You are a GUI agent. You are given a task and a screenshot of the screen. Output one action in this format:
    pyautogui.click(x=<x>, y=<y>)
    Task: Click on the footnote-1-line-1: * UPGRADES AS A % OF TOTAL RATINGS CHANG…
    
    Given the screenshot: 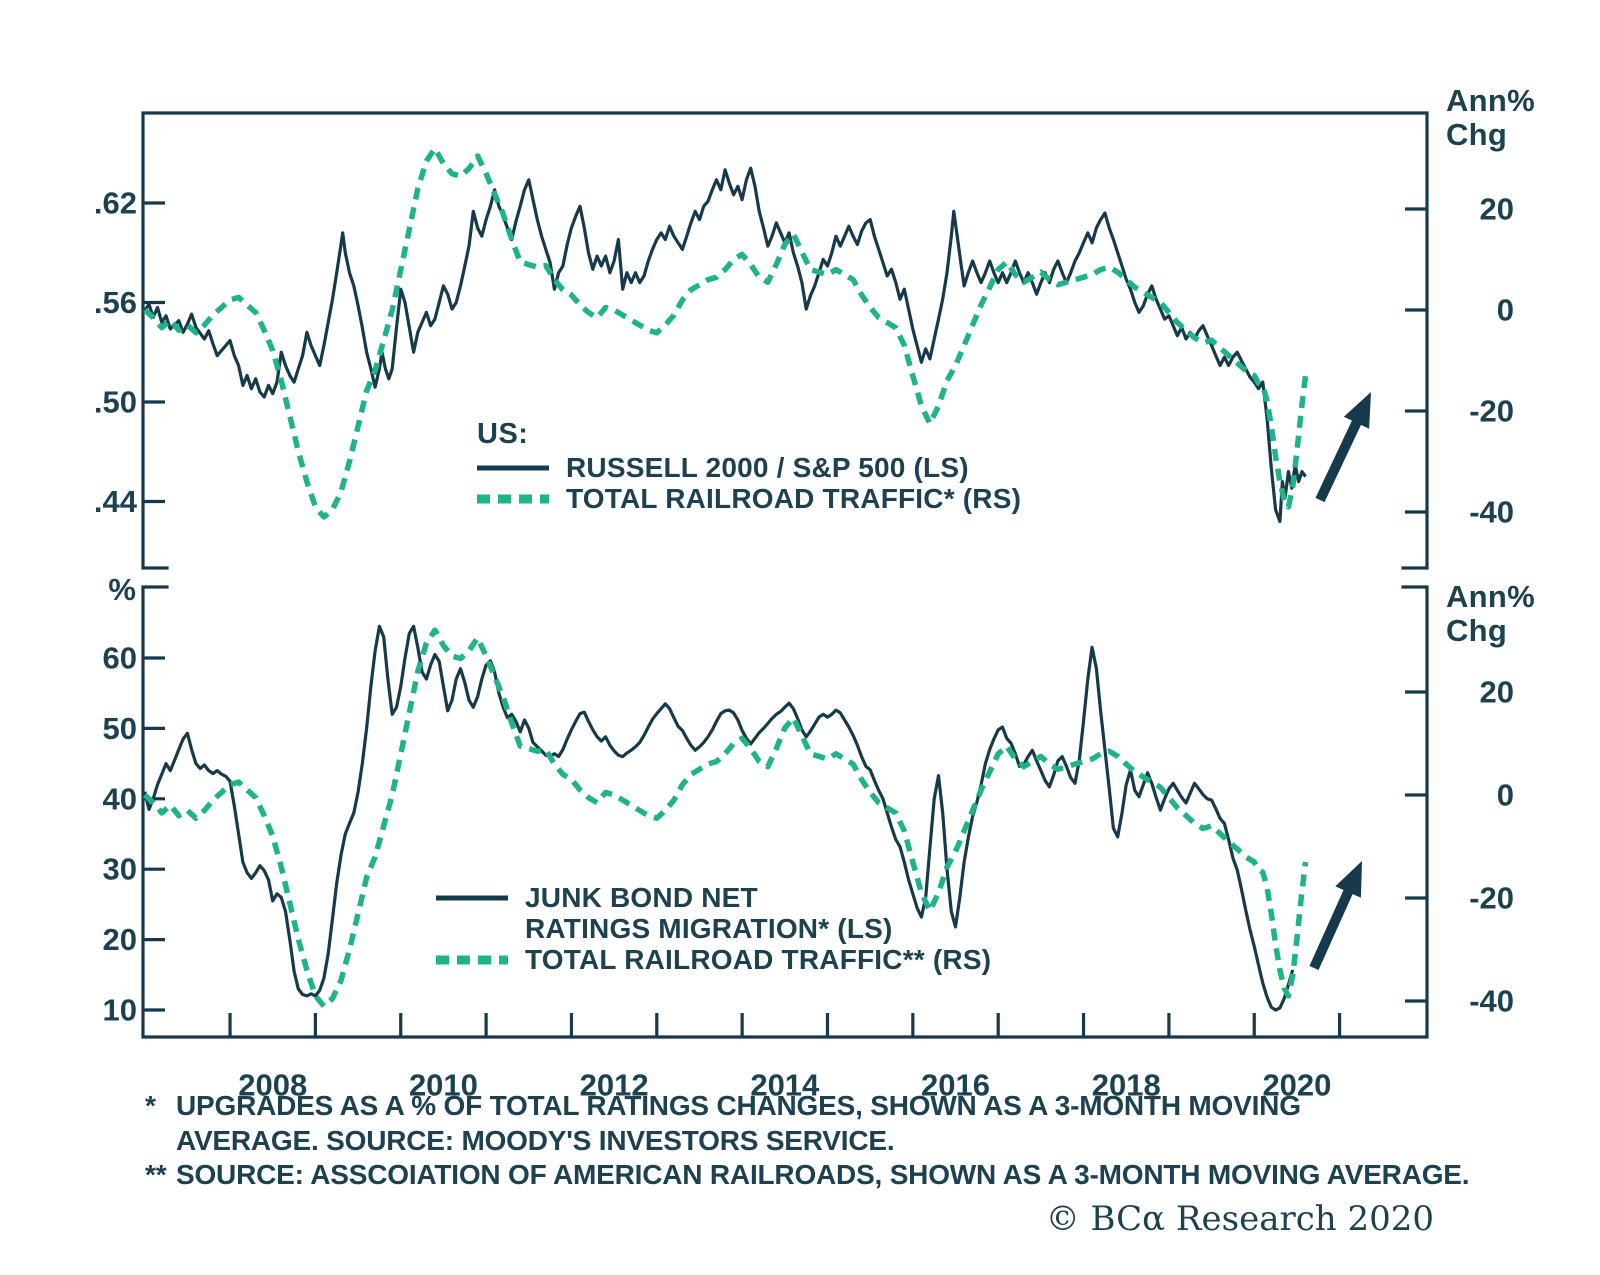 What is the action you would take?
    pyautogui.click(x=807, y=1106)
    